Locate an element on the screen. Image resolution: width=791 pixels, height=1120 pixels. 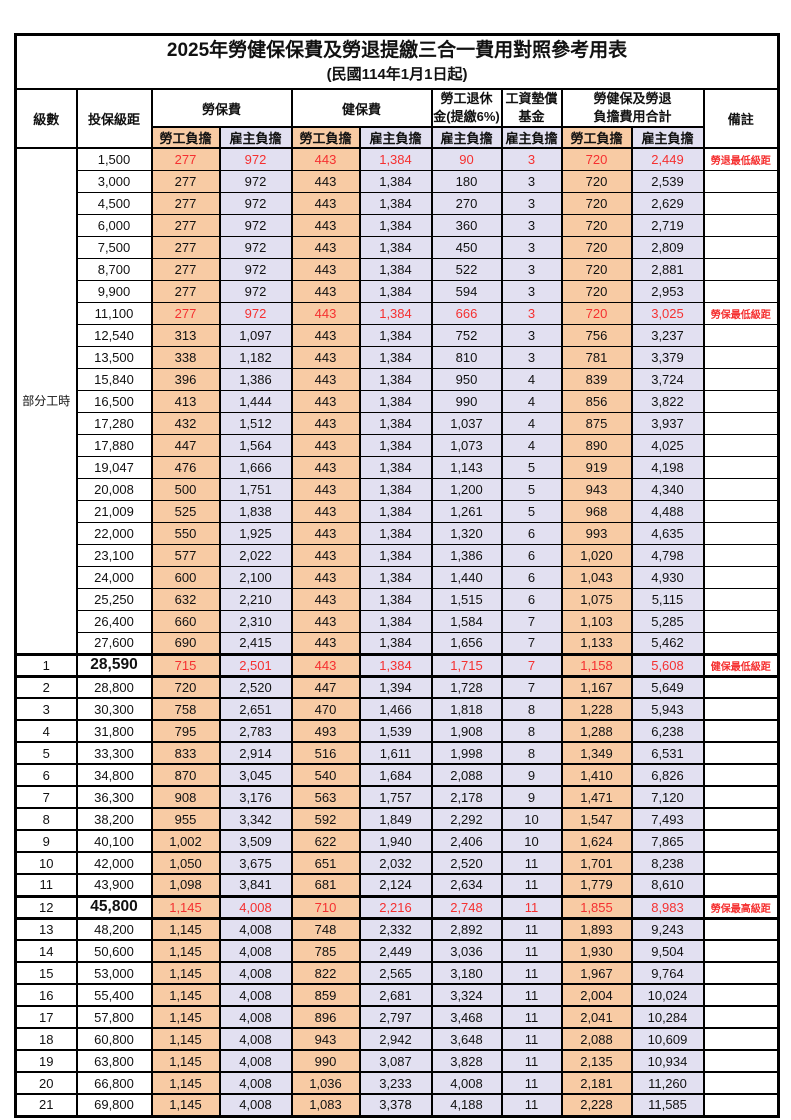
cell-value: 5,943 is located at coordinates (667, 709).